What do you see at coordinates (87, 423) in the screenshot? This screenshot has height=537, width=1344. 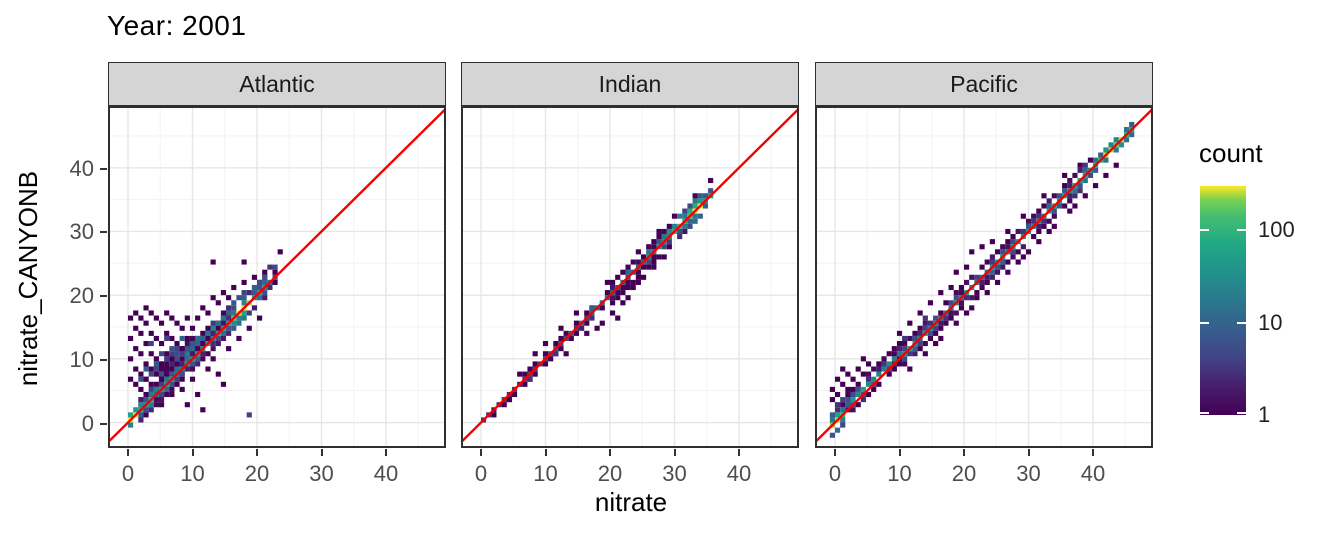 I see `y-tick-label: 0` at bounding box center [87, 423].